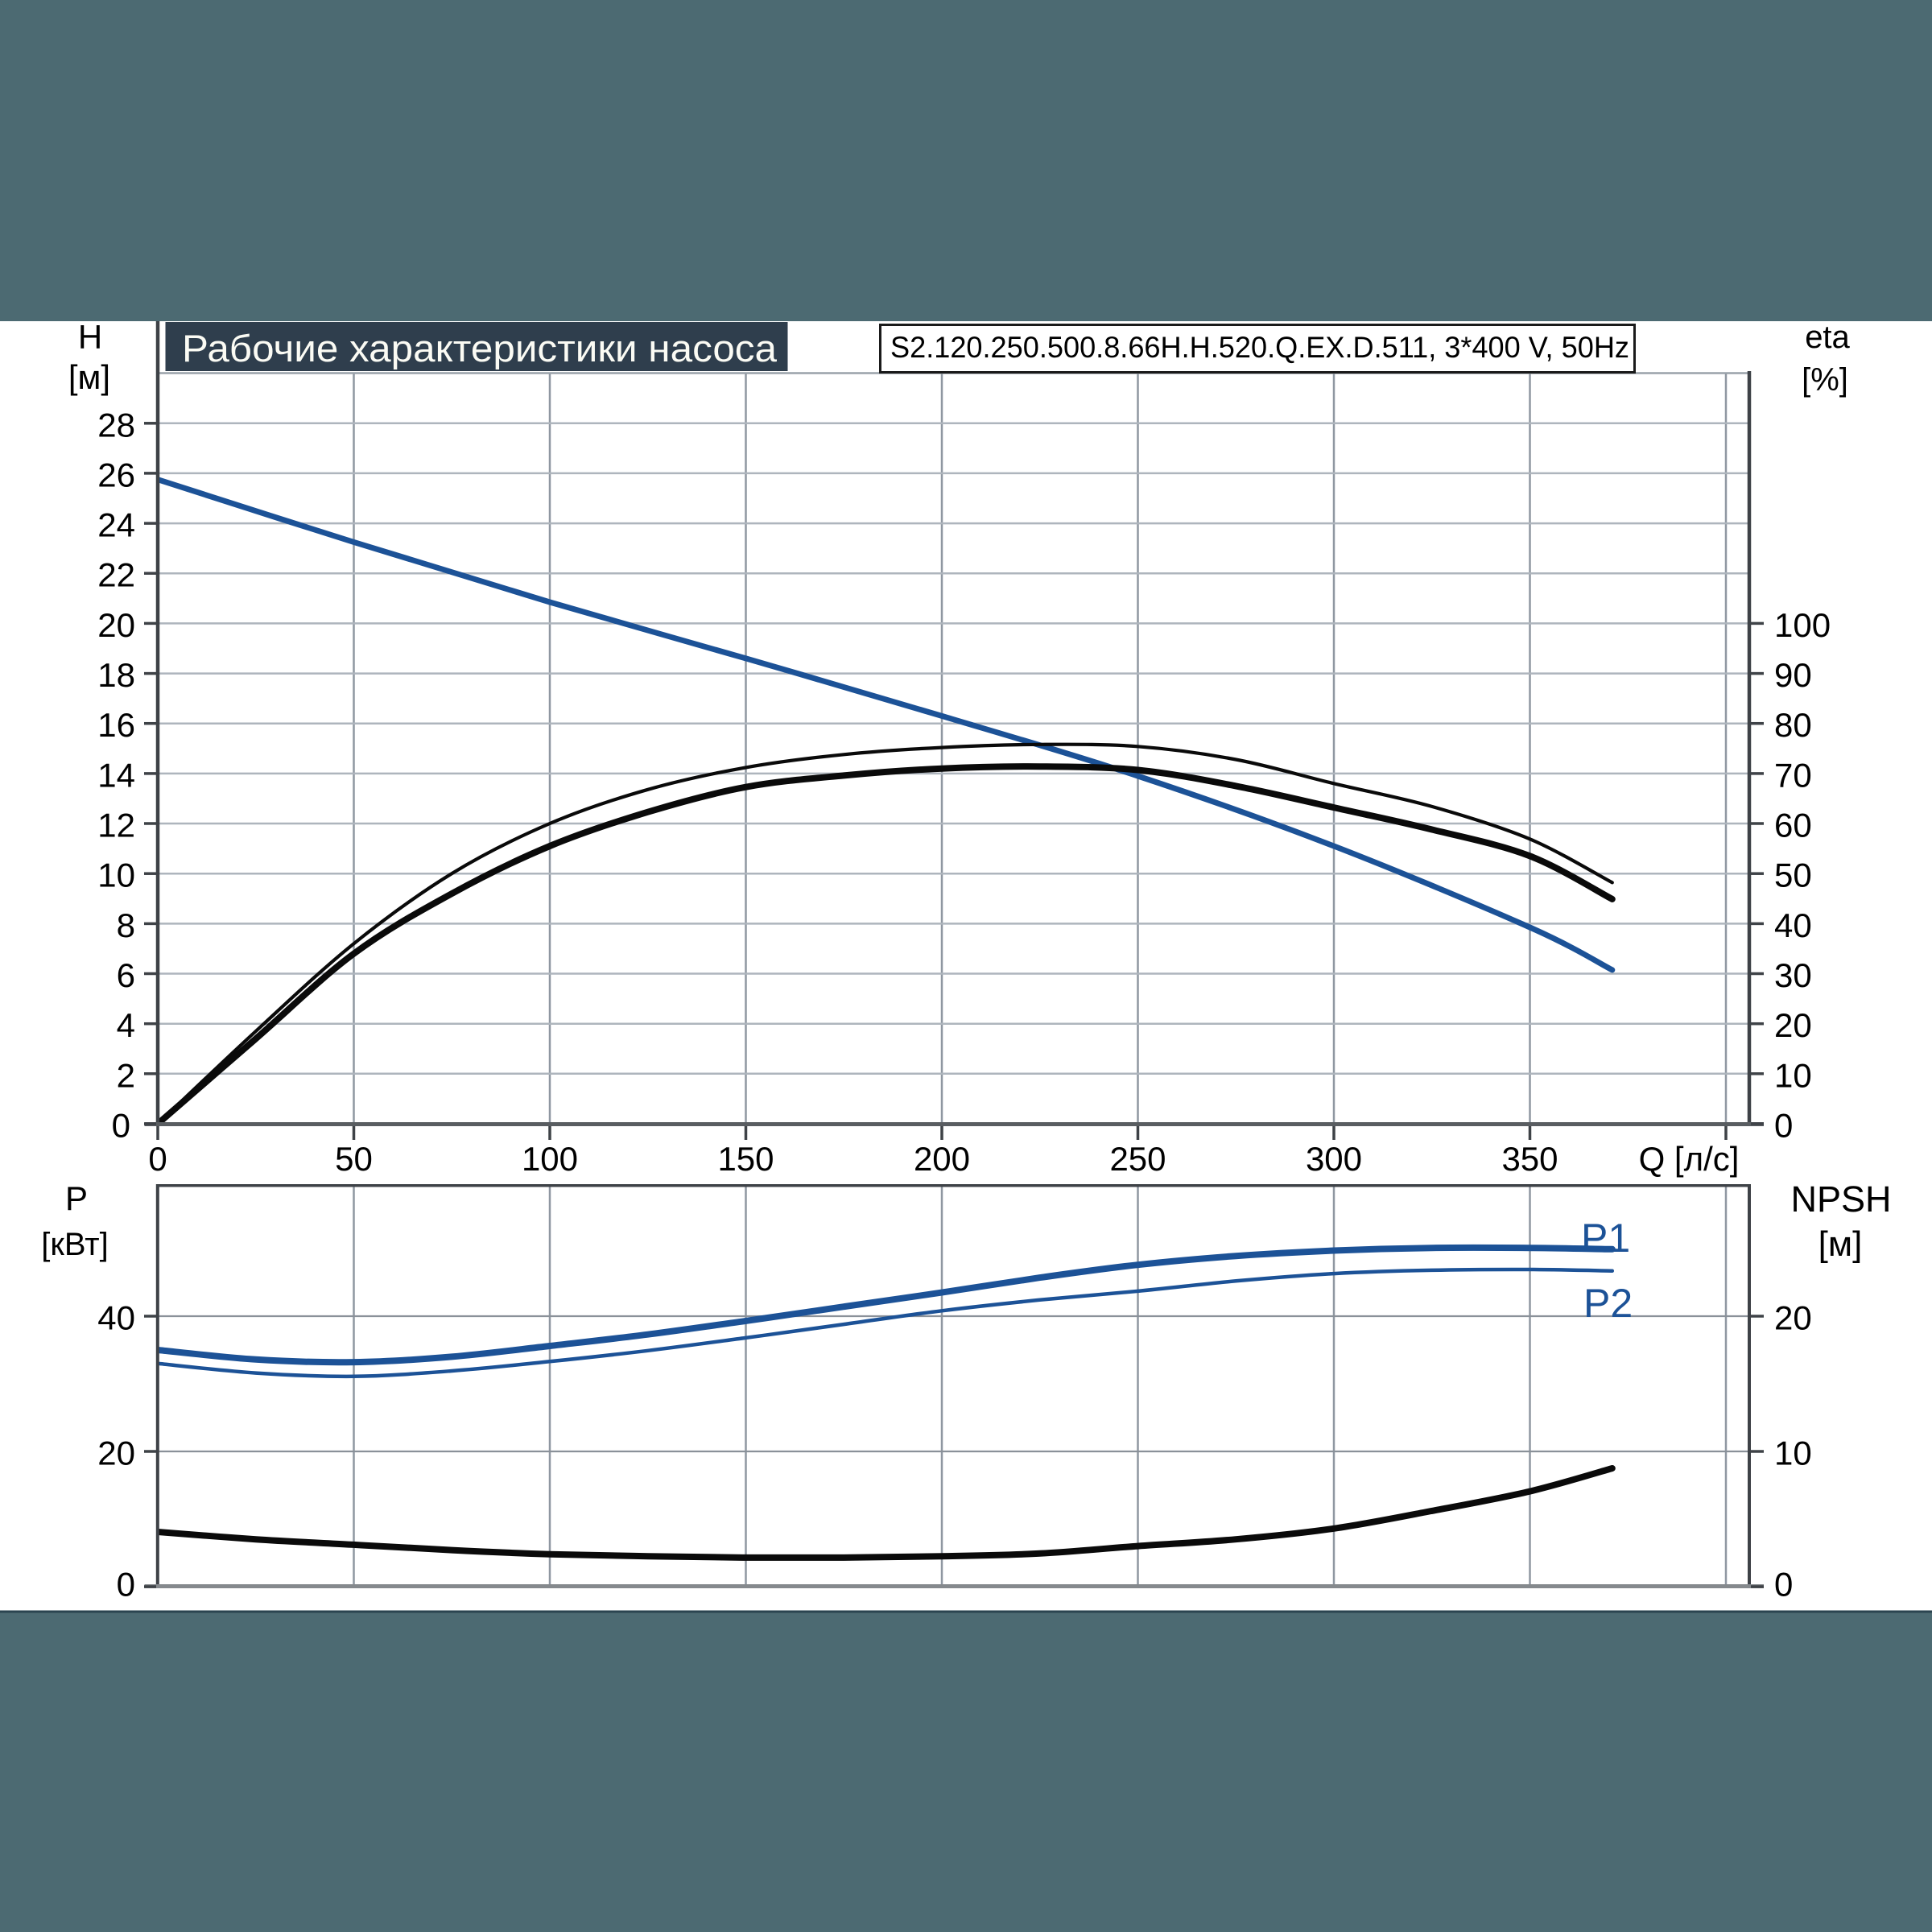 The width and height of the screenshot is (1932, 1932). Describe the element at coordinates (116, 575) in the screenshot. I see `svg-text: 22` at that location.